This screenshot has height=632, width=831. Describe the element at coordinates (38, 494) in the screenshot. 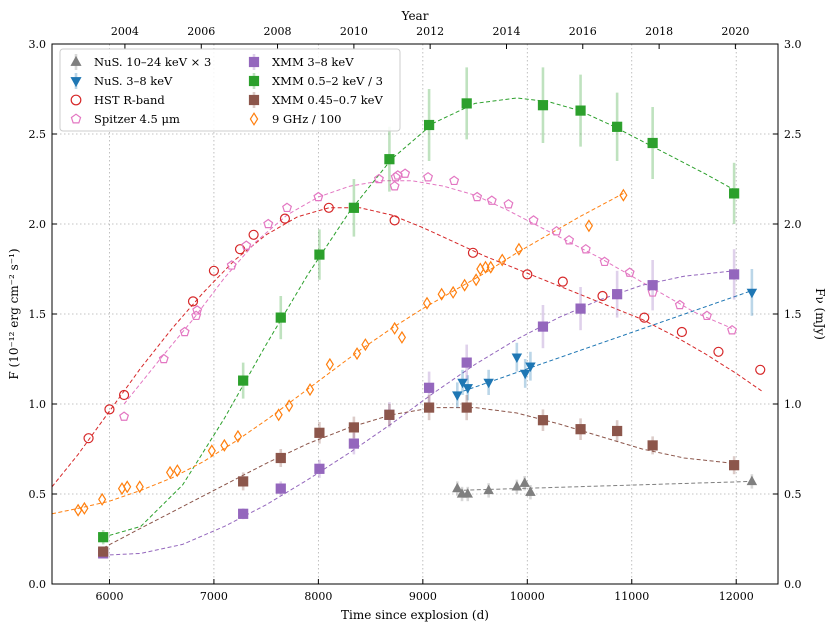

I see `y-tick-label-left: 0.5` at that location.